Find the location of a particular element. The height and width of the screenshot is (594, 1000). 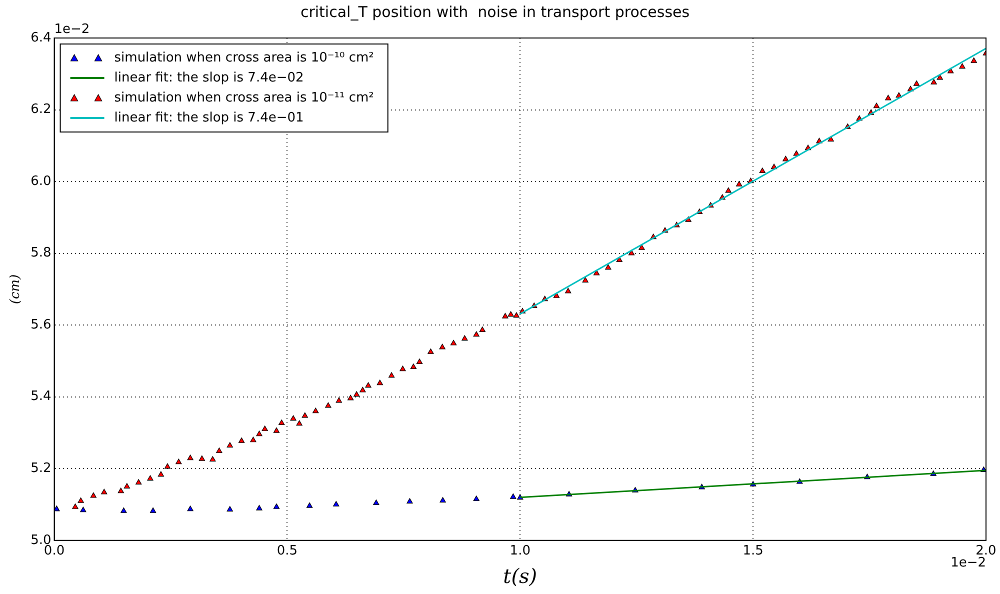

y-tick-label: 5.8 is located at coordinates (41, 253).